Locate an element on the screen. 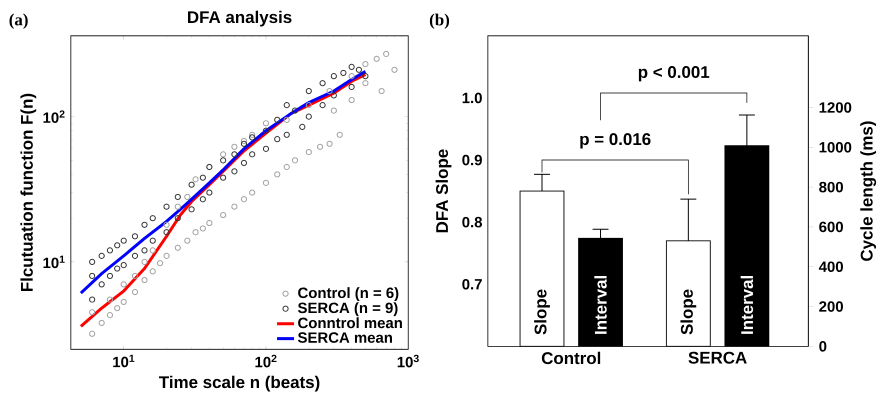 This screenshot has width=878, height=406. x-tick-label: Control is located at coordinates (571, 358).